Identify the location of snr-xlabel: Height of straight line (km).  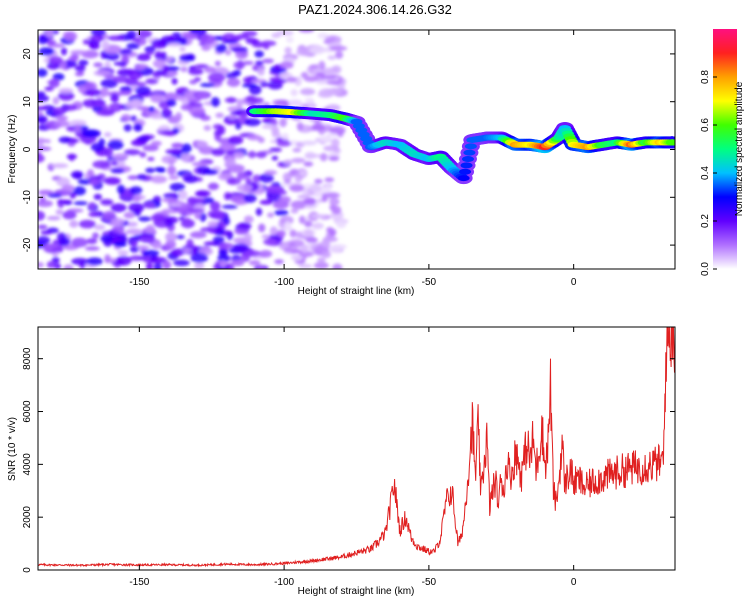
(356, 591).